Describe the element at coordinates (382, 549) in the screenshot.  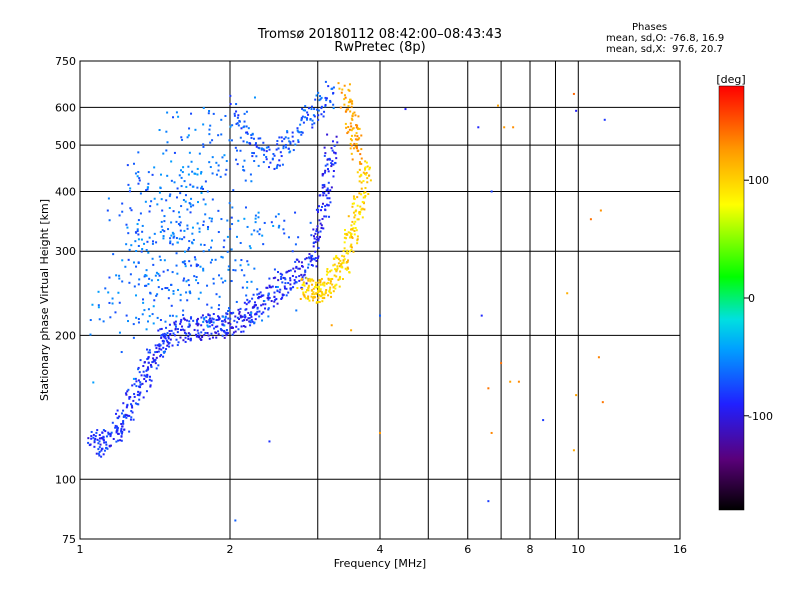
I see `x-tick-labels: 1 2 4 6 8 10 16` at that location.